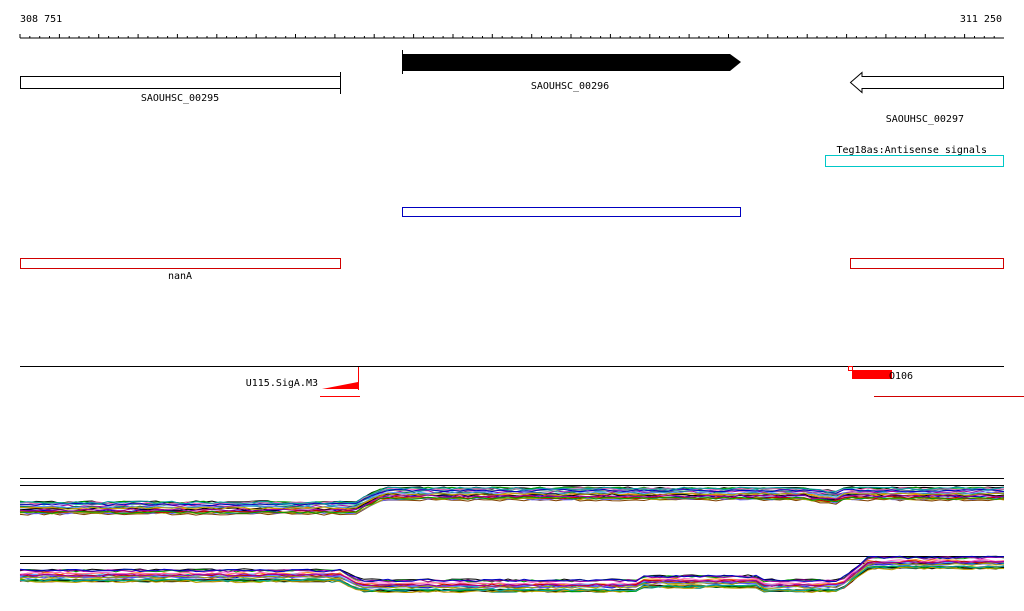 Image resolution: width=1024 pixels, height=611 pixels. I want to click on terminator-glyph, so click(872, 374).